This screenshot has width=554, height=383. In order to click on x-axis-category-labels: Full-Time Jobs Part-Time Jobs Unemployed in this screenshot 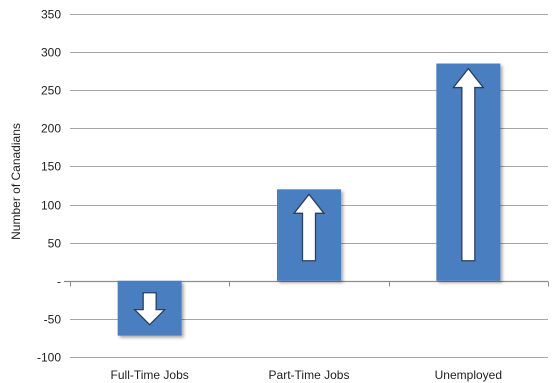, I will do `click(306, 375)`.